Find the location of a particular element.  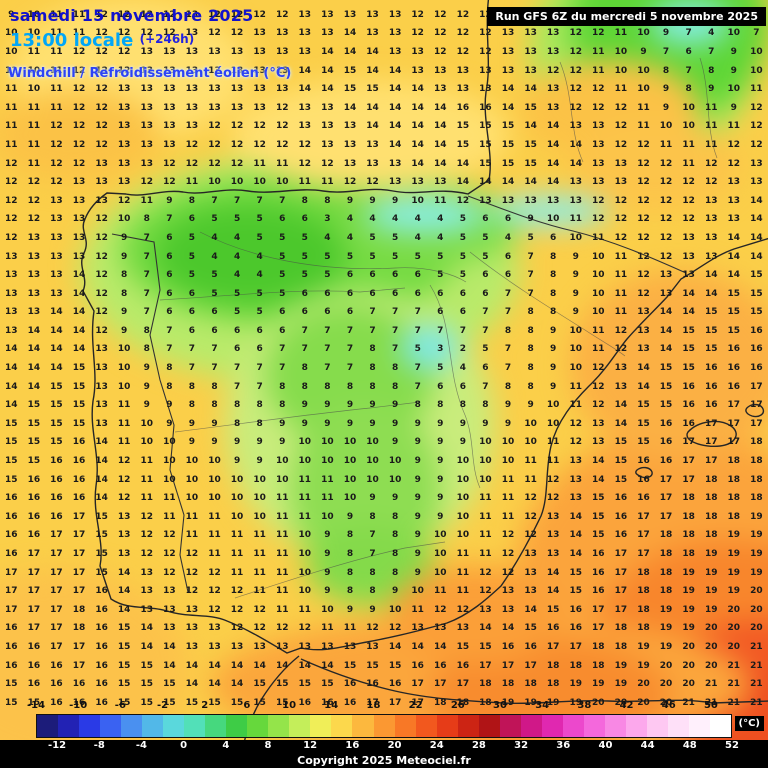

colorbar-top-labels: -14 -10 -6 -2 2 6 10 14 18 22 26 30 34 38 42 46 50 is located at coordinates (372, 705).